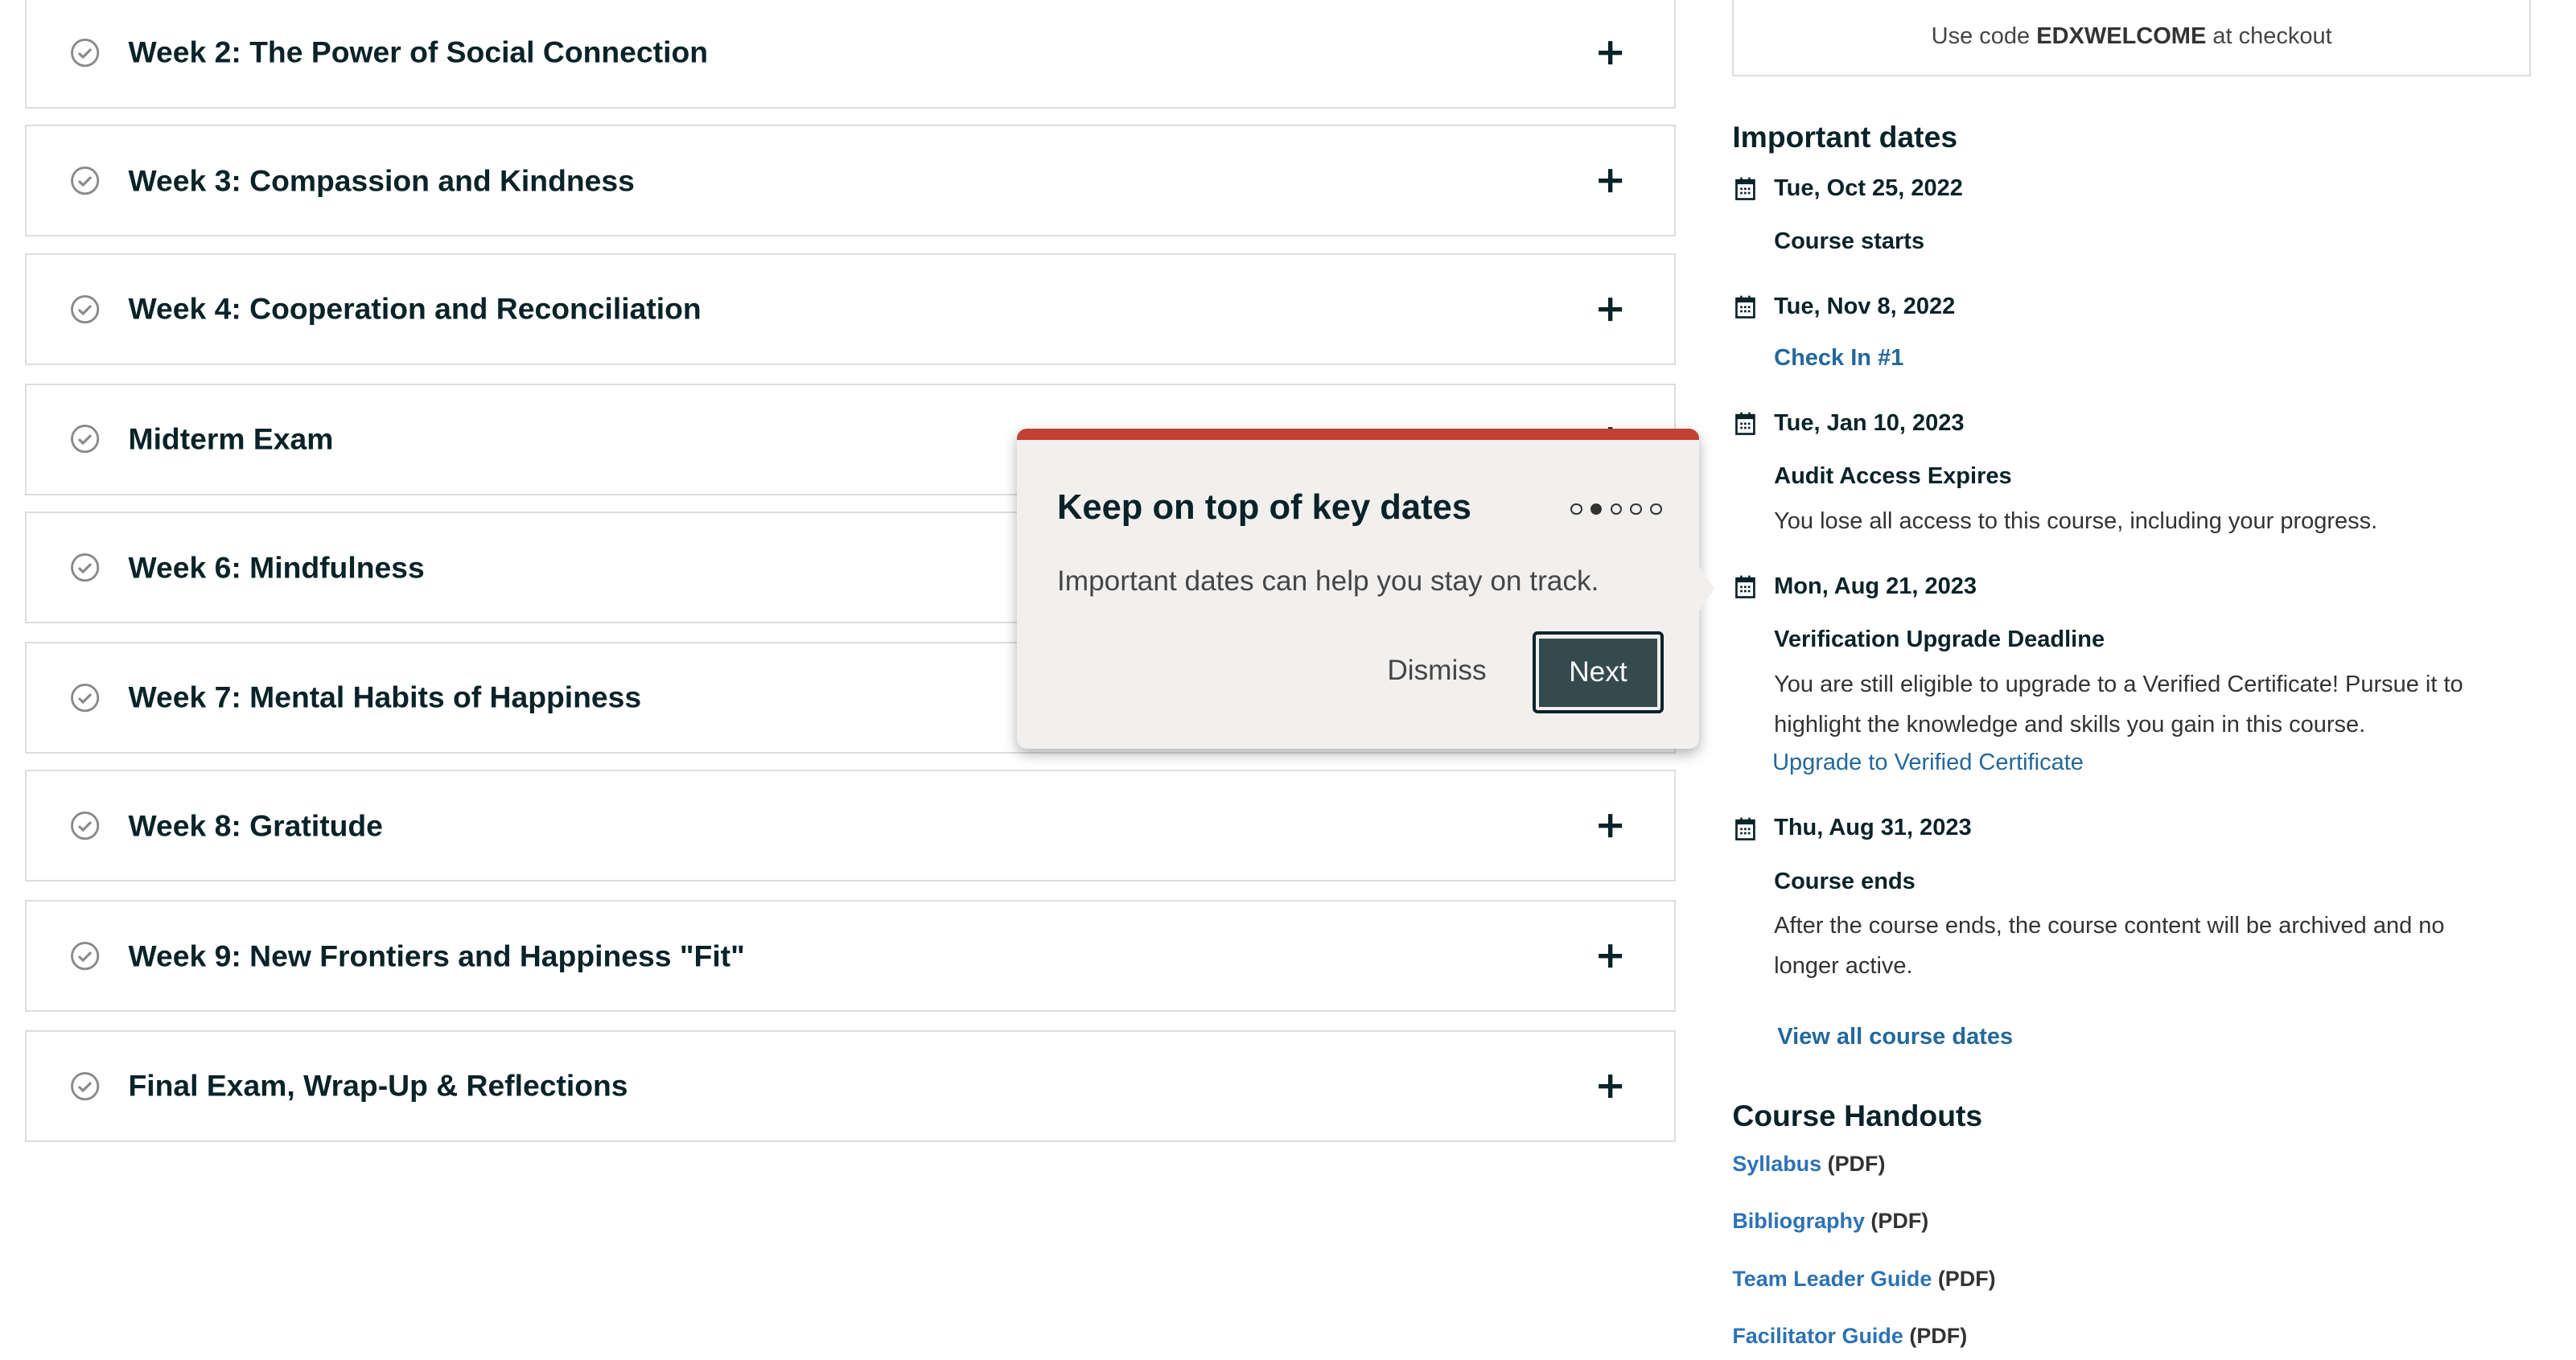 This screenshot has width=2576, height=1360. Describe the element at coordinates (385, 697) in the screenshot. I see `section-title: Week 7: Mental Habits of Happiness` at that location.